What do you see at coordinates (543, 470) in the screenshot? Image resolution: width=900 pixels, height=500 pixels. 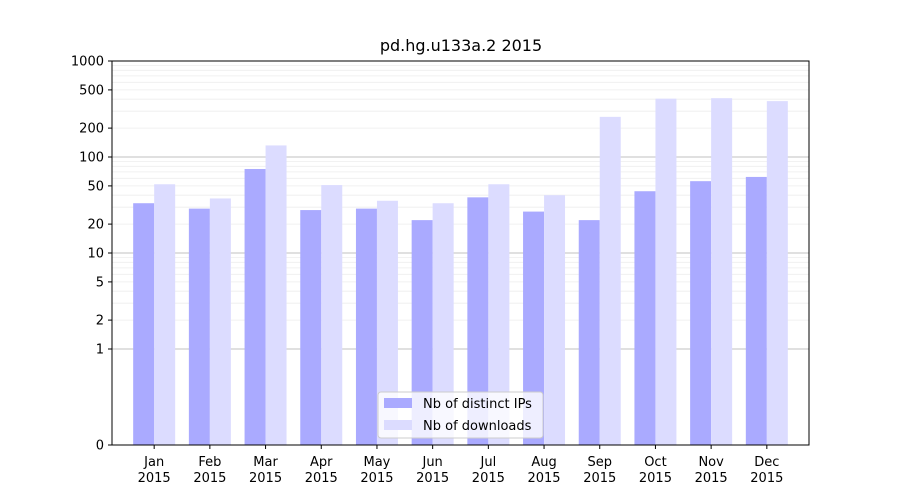 I see `x-tick-label: Aug 2015` at bounding box center [543, 470].